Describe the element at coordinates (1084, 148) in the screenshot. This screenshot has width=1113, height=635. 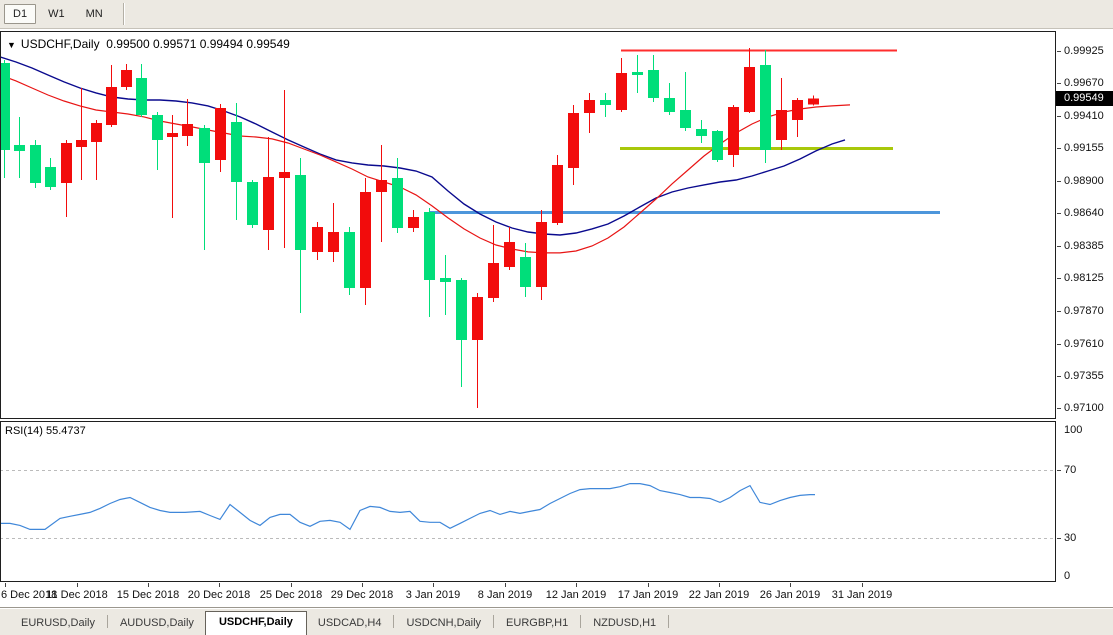
I see `price-tick-label: 0.99155` at that location.